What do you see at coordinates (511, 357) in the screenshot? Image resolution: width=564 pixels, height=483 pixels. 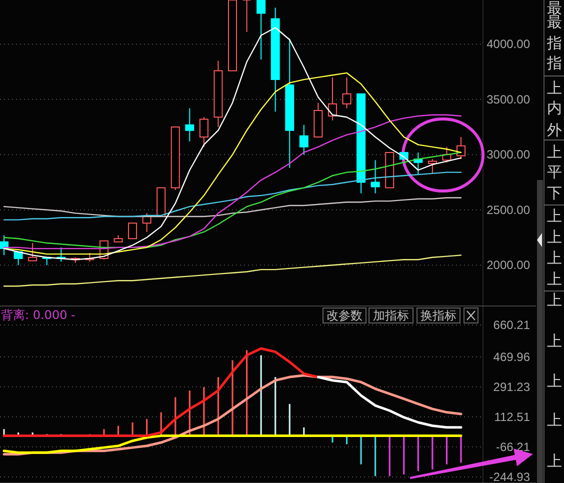 I see `y-tick-label: 469.96` at bounding box center [511, 357].